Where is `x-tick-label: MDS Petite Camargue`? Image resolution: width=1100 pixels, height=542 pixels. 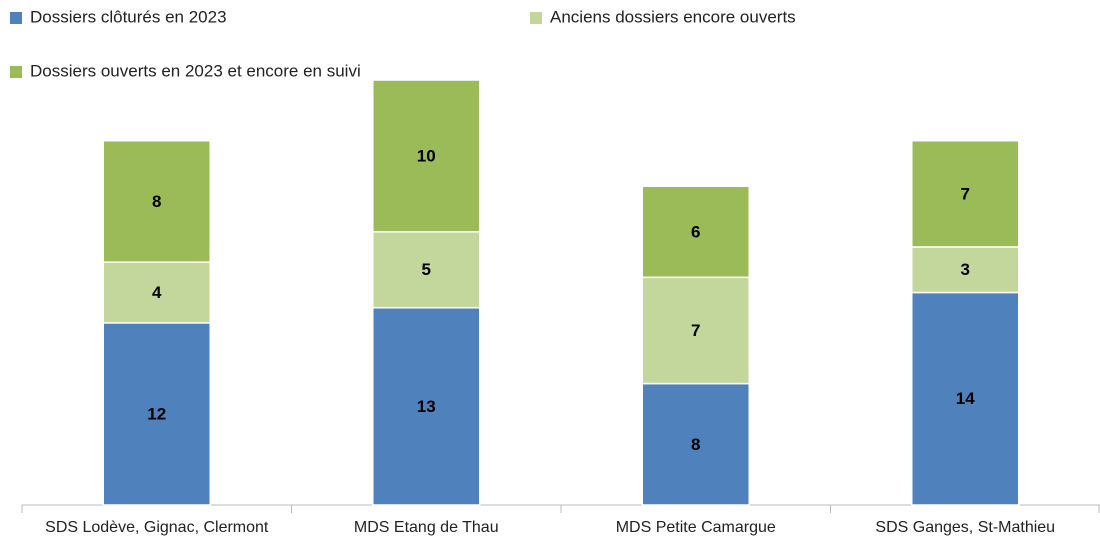 x-tick-label: MDS Petite Camargue is located at coordinates (696, 527).